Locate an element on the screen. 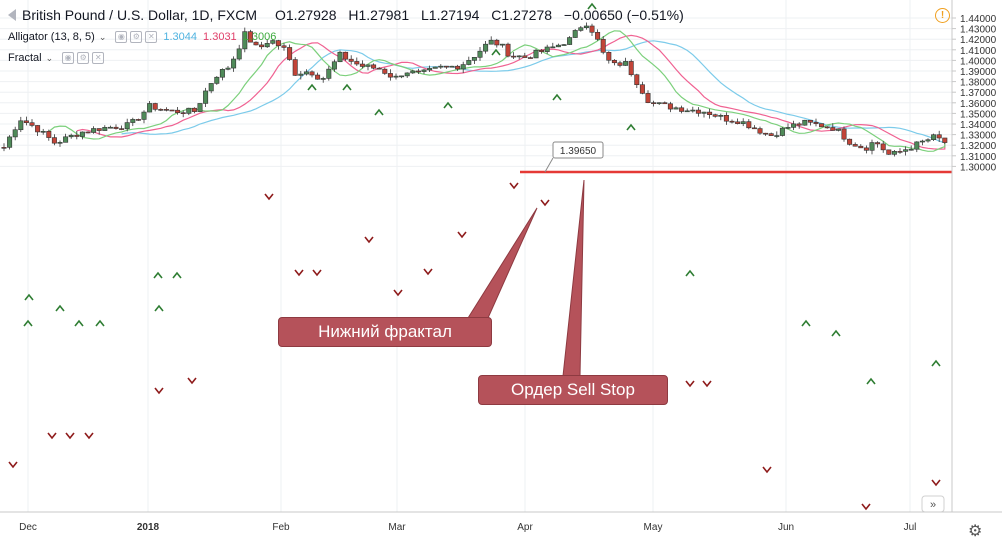 The height and width of the screenshot is (541, 1002). x-tick-label: Dec is located at coordinates (28, 527).